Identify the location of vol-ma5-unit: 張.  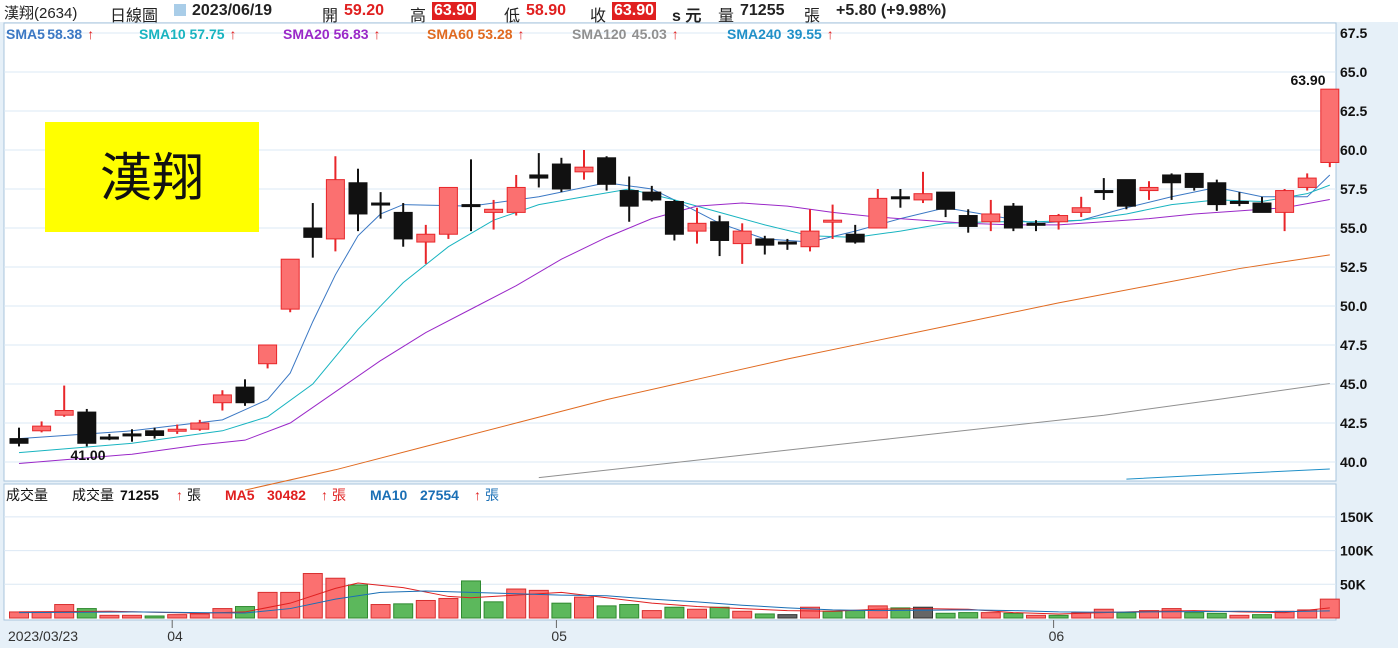
(339, 495).